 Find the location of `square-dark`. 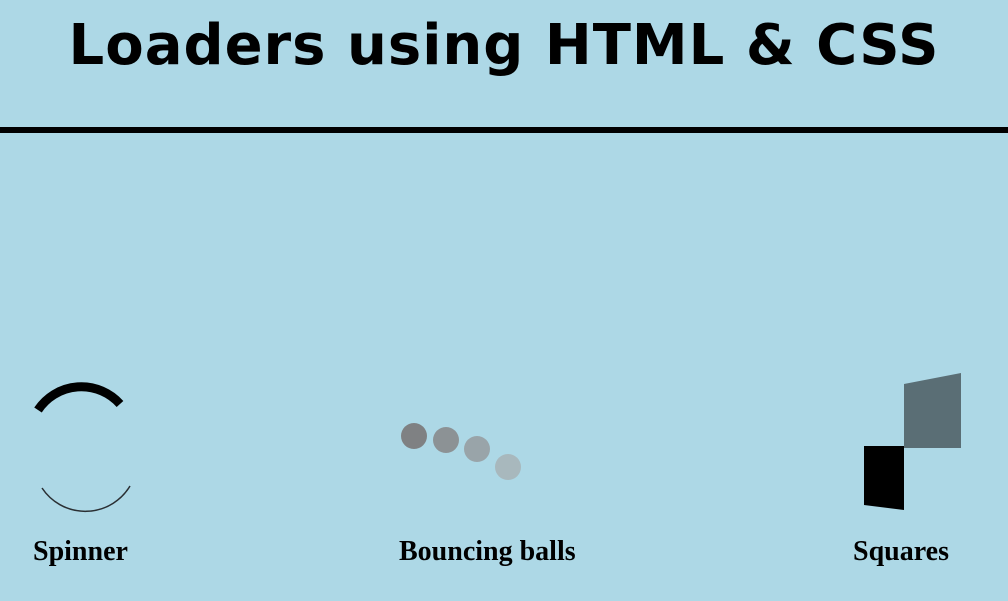

square-dark is located at coordinates (884, 478).